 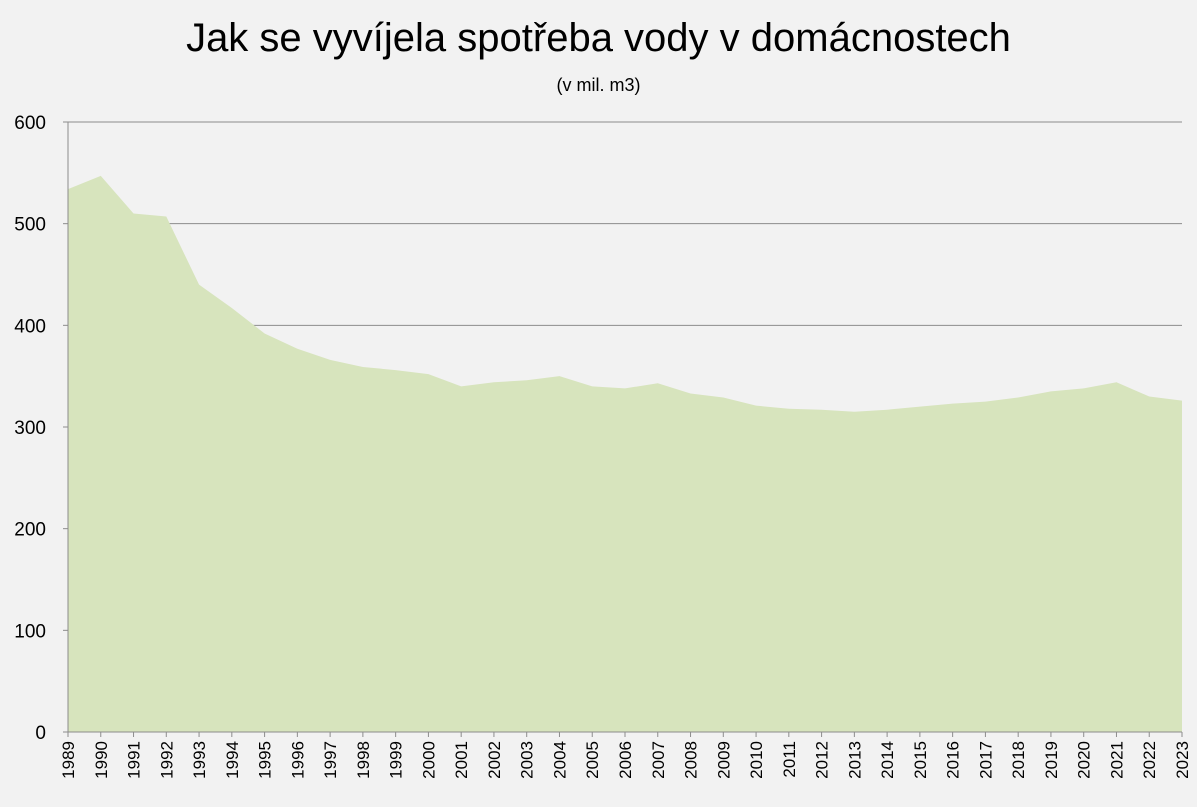 What do you see at coordinates (920, 760) in the screenshot?
I see `x-tick-label-2015: 2015` at bounding box center [920, 760].